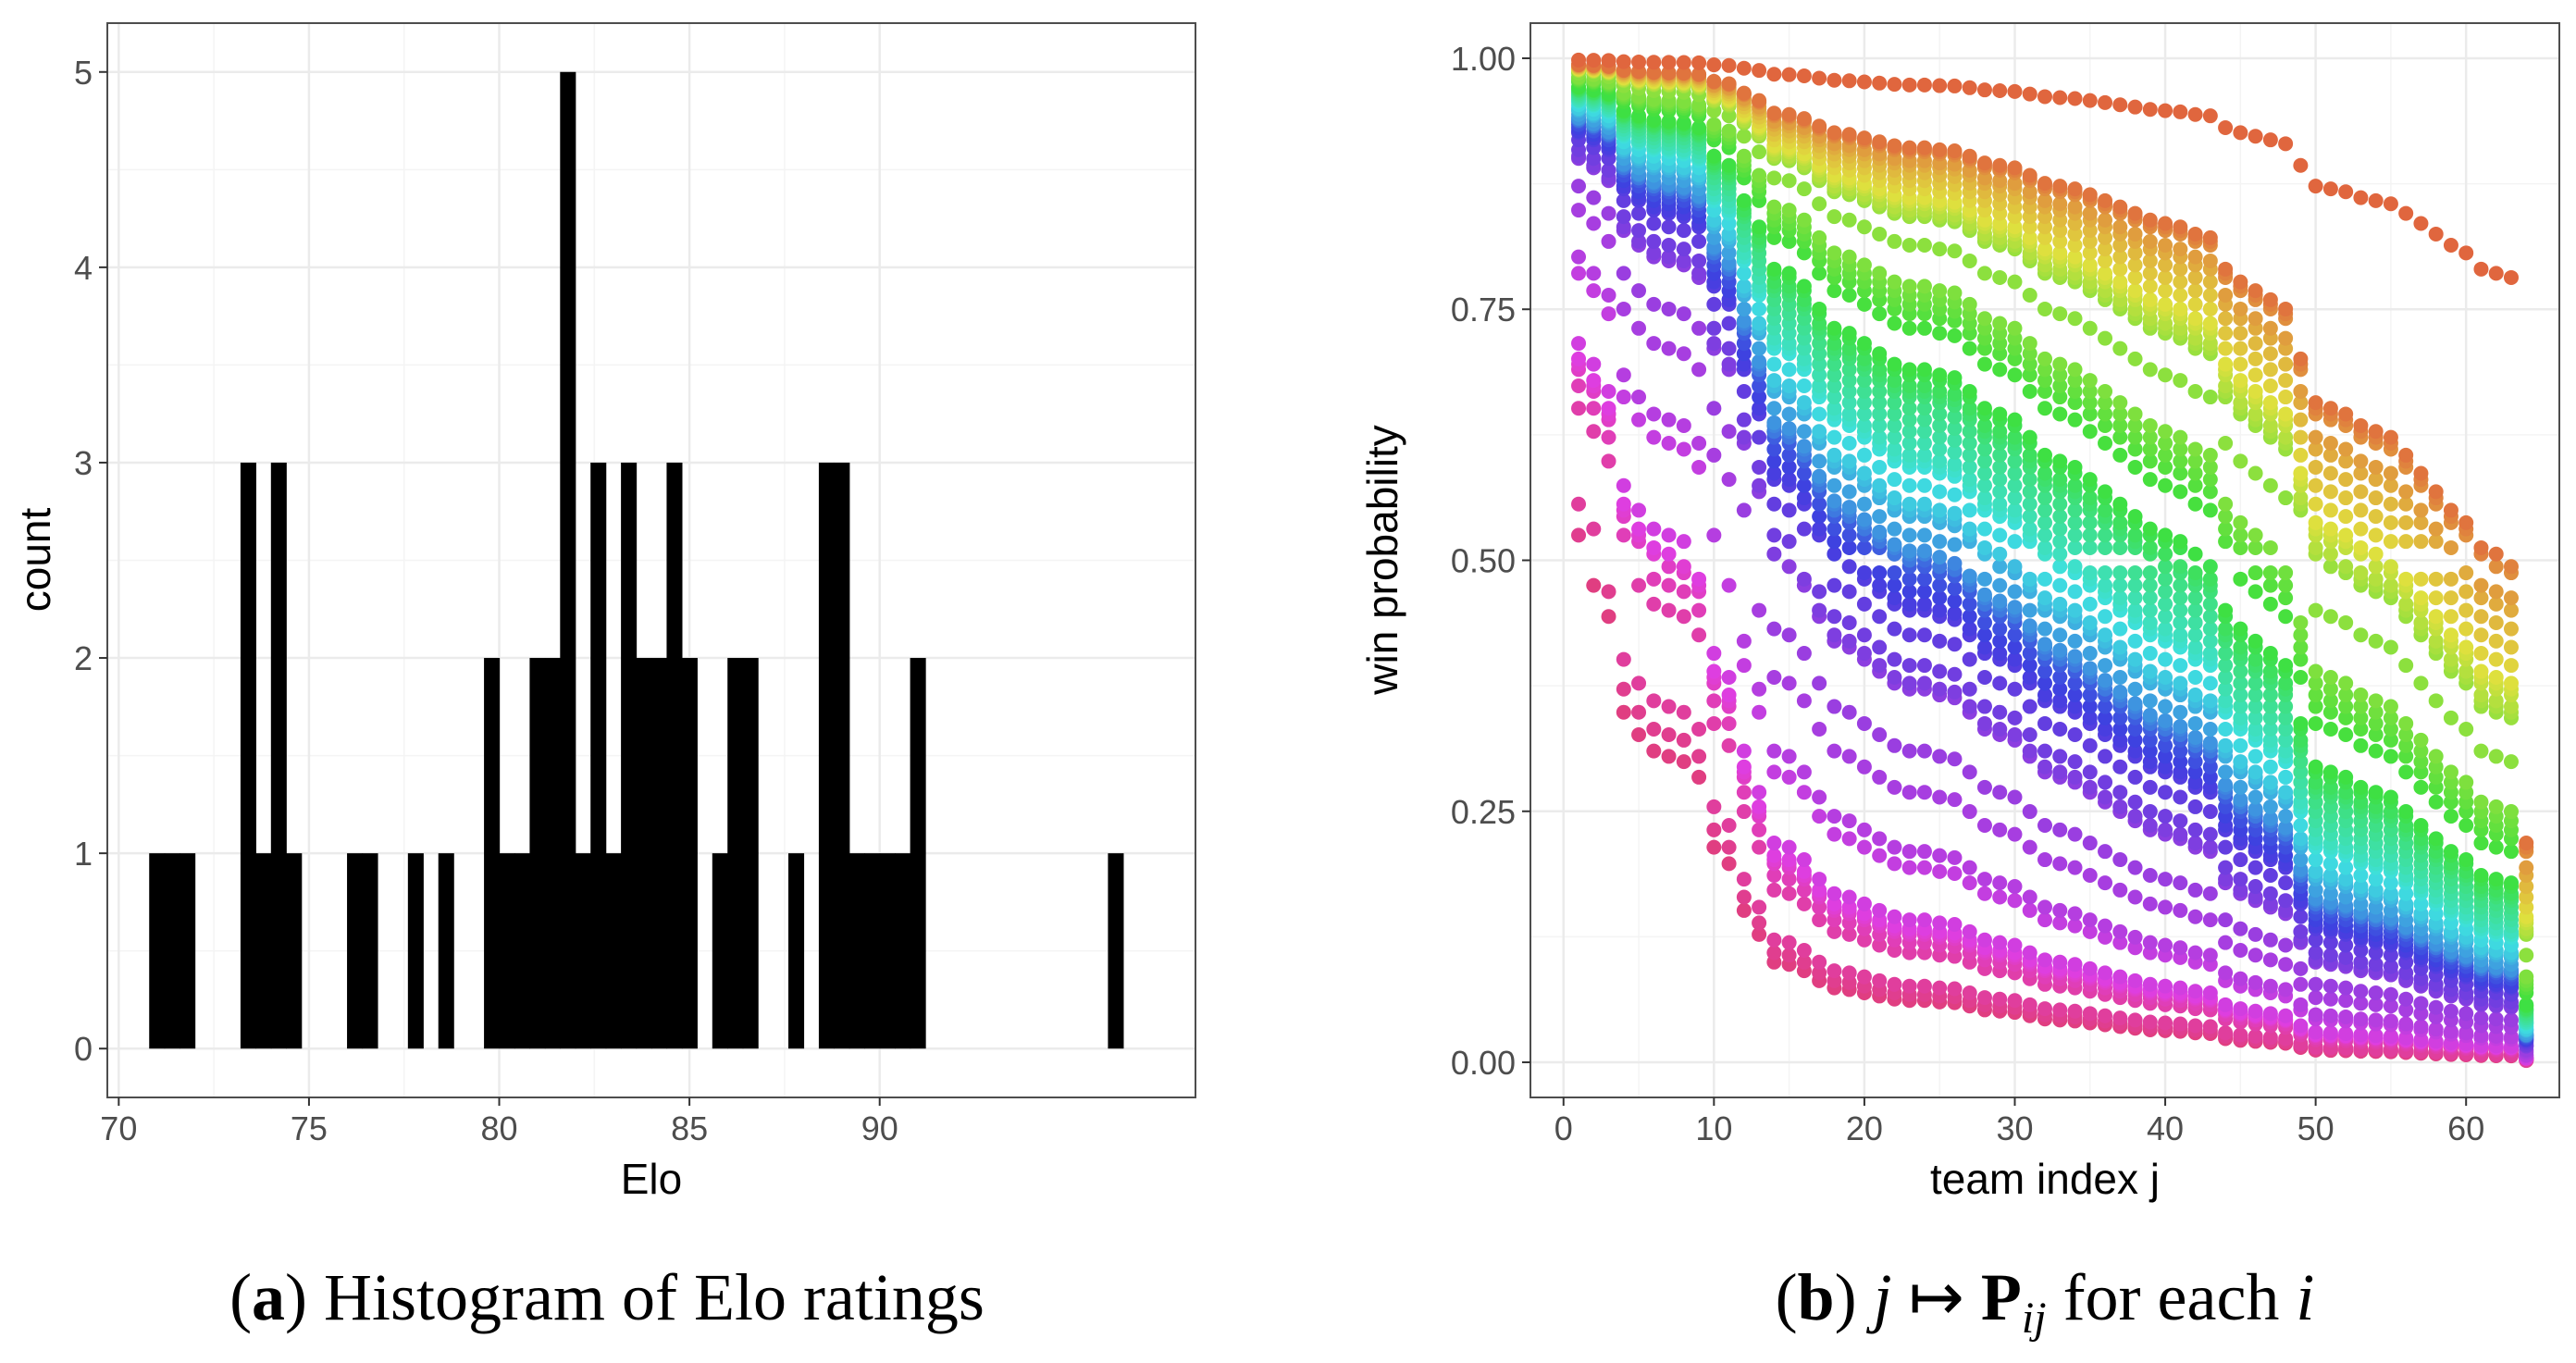 Image resolution: width=2576 pixels, height=1363 pixels. What do you see at coordinates (1382, 560) in the screenshot?
I see `scatter-y-axis-title: win probability` at bounding box center [1382, 560].